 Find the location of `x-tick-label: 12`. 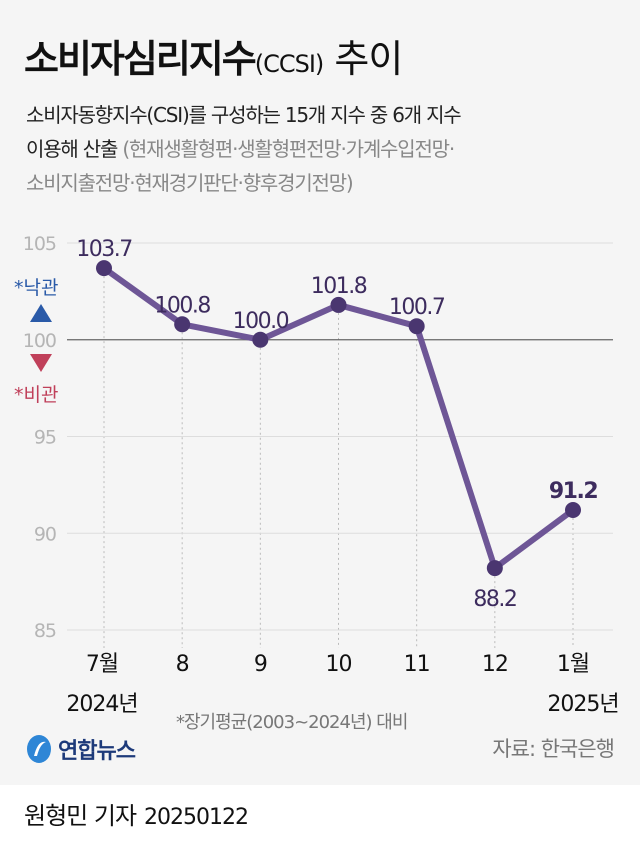

x-tick-label: 12 is located at coordinates (495, 664).